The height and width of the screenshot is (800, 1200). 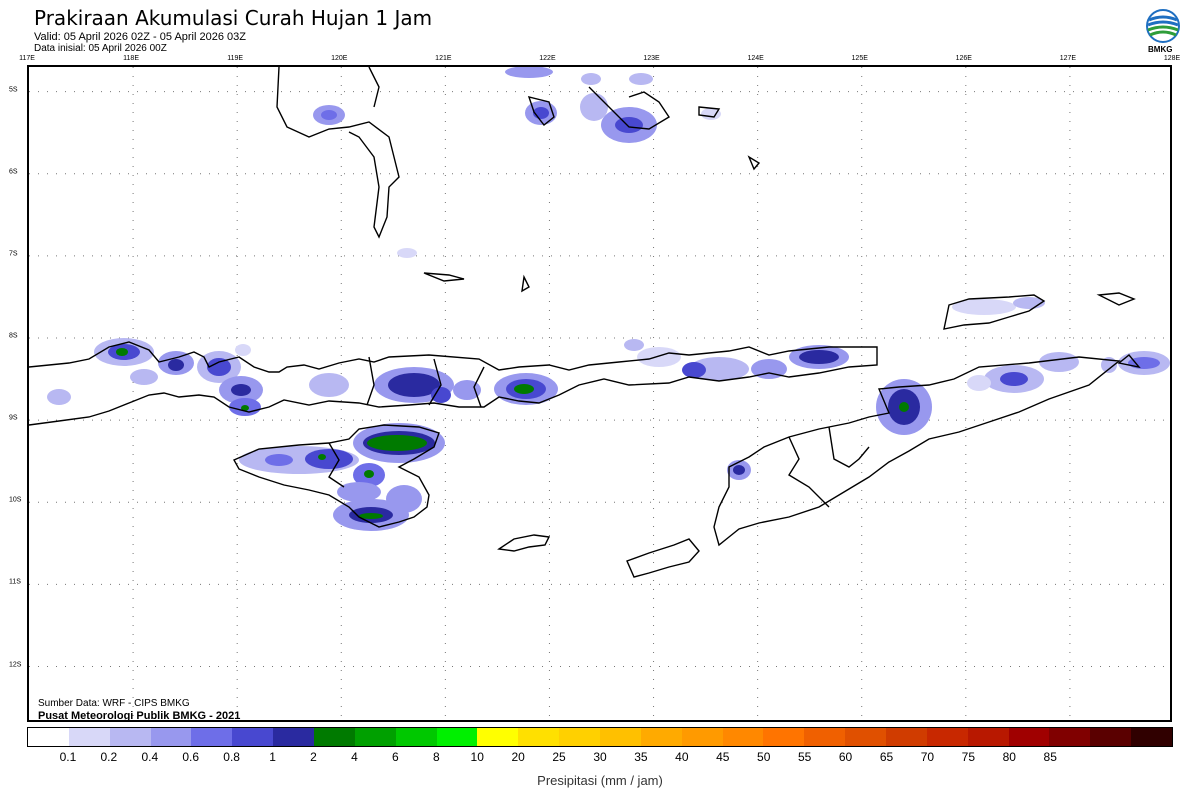 I want to click on legend-value-label: 4, so click(x=354, y=757).